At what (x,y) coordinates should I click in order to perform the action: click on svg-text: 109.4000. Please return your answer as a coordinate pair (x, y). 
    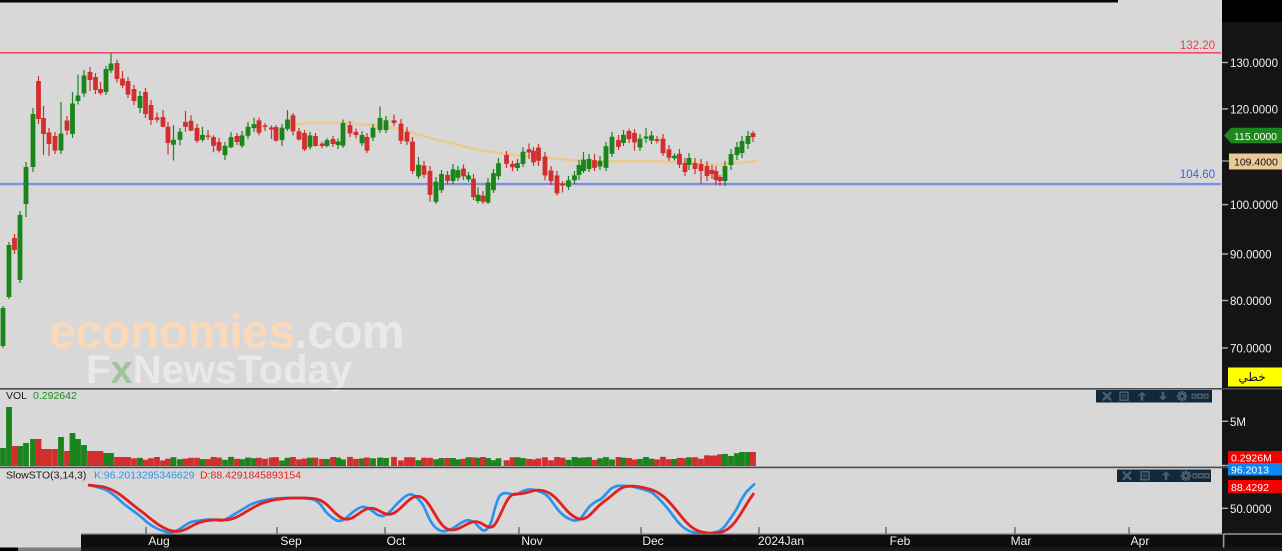
    Looking at the image, I should click on (1256, 163).